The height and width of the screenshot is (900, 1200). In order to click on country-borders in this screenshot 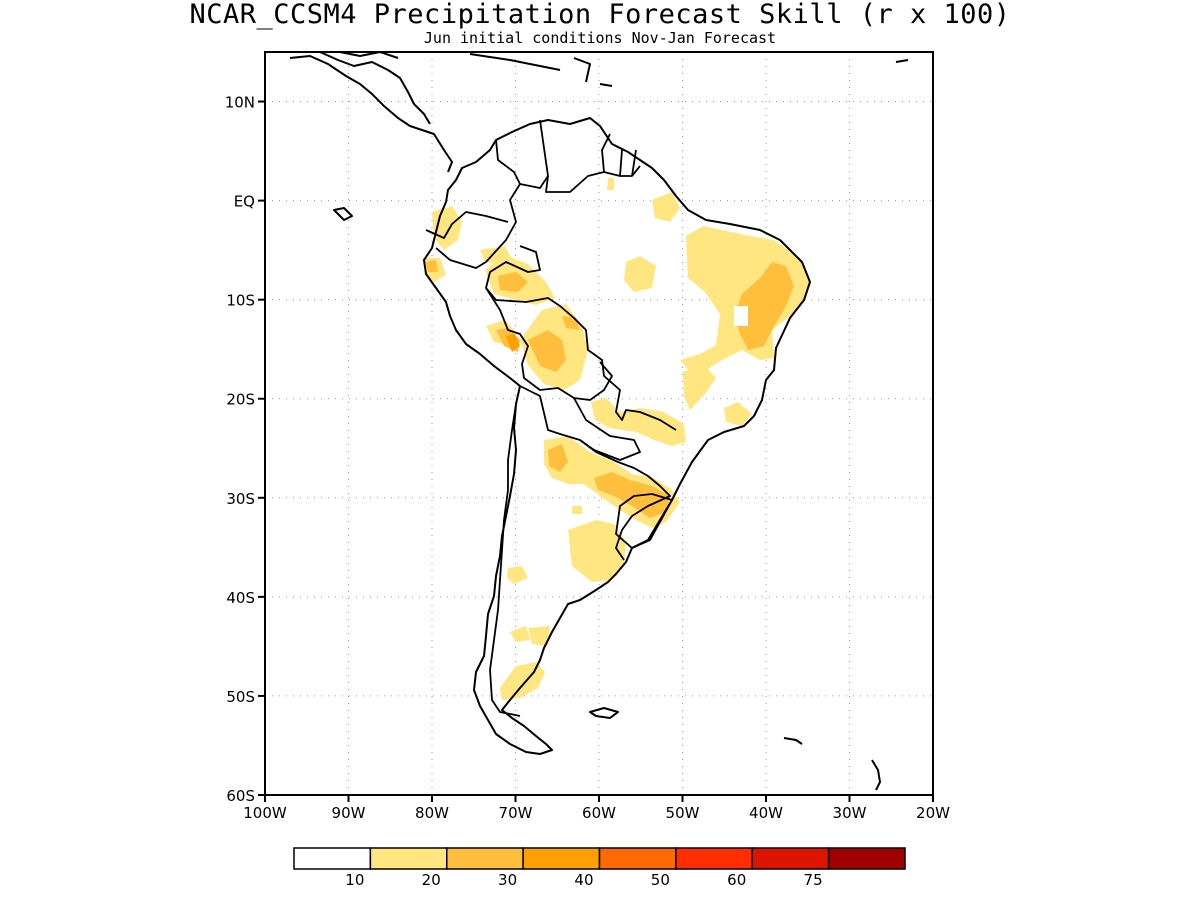, I will do `click(551, 418)`.